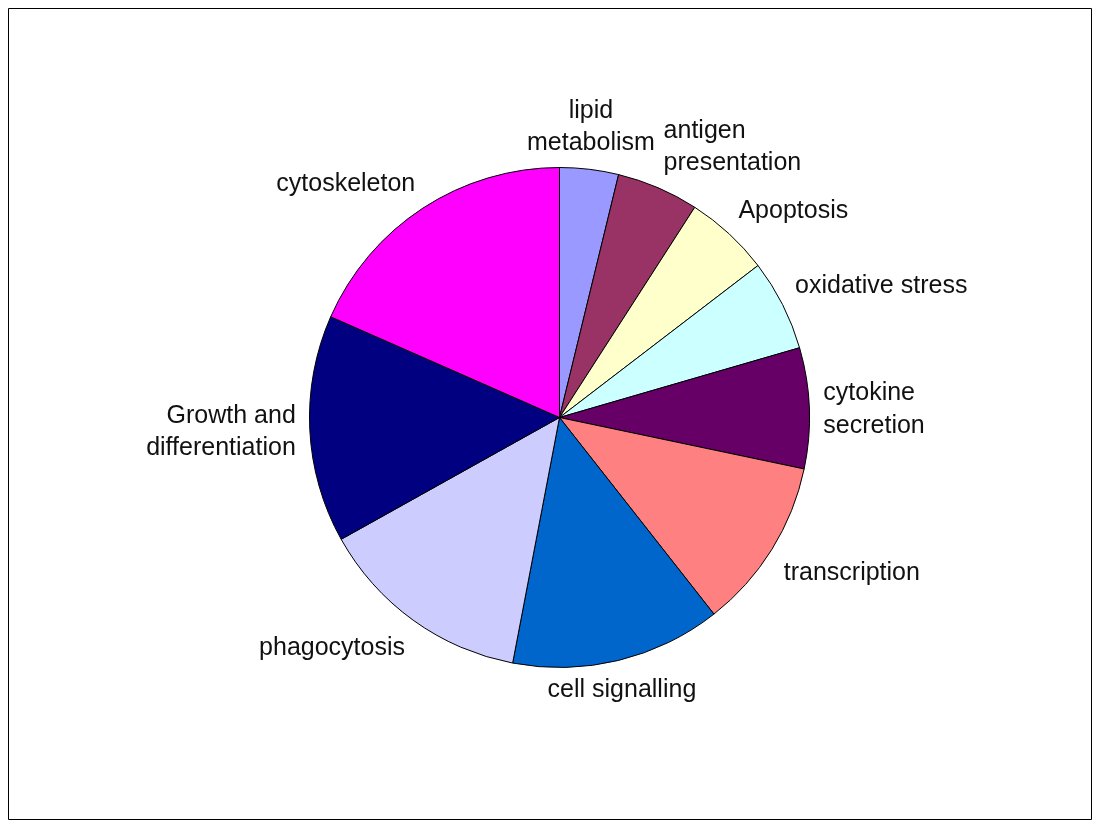 This screenshot has width=1099, height=827. What do you see at coordinates (851, 570) in the screenshot?
I see `slice-label: transcription` at bounding box center [851, 570].